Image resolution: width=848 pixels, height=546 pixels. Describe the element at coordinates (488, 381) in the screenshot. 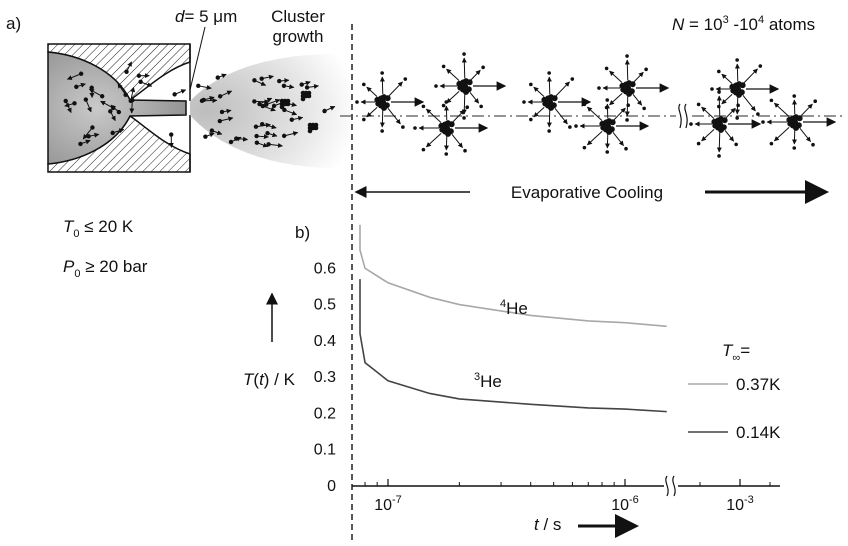

I see `series-label-3He: 3He` at that location.